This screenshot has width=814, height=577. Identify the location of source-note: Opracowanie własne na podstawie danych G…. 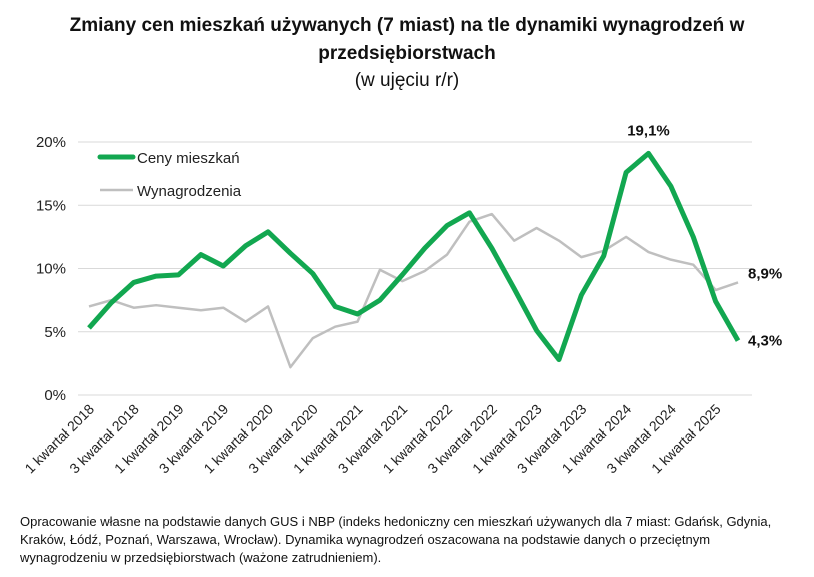
(396, 539).